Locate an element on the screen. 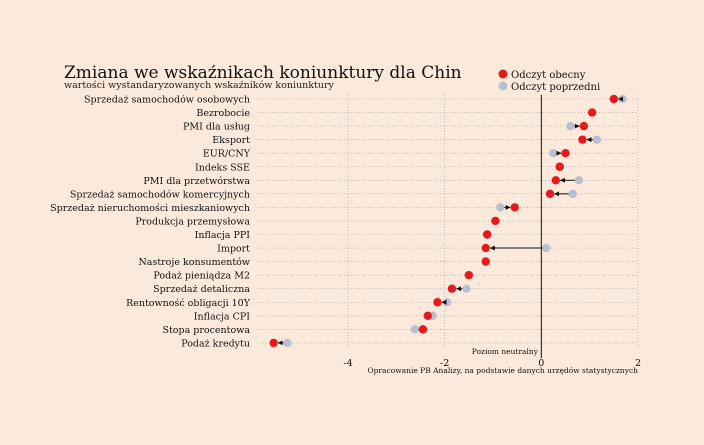  category-label: Nastroje konsumentów is located at coordinates (194, 262).